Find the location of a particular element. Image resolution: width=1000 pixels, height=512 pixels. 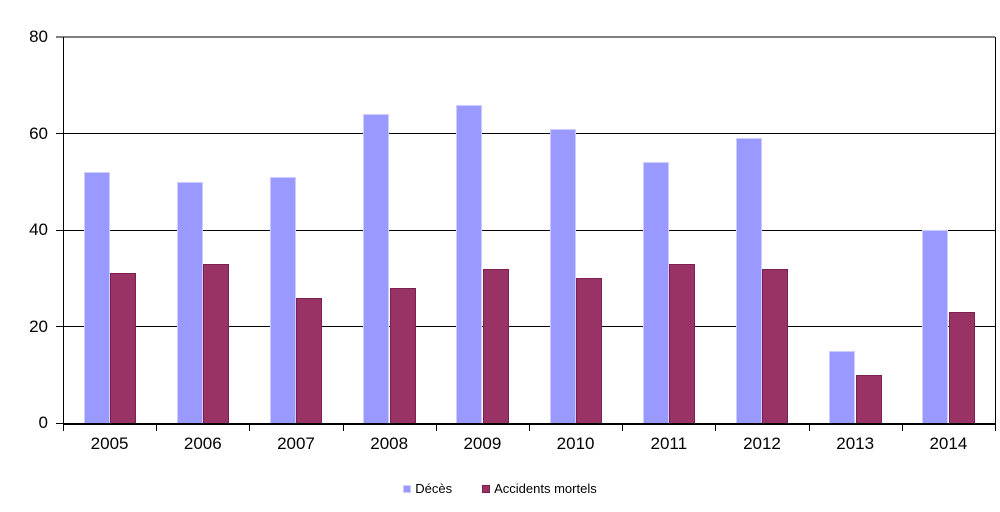

bar-accidents-mortels-2013 is located at coordinates (868, 398).